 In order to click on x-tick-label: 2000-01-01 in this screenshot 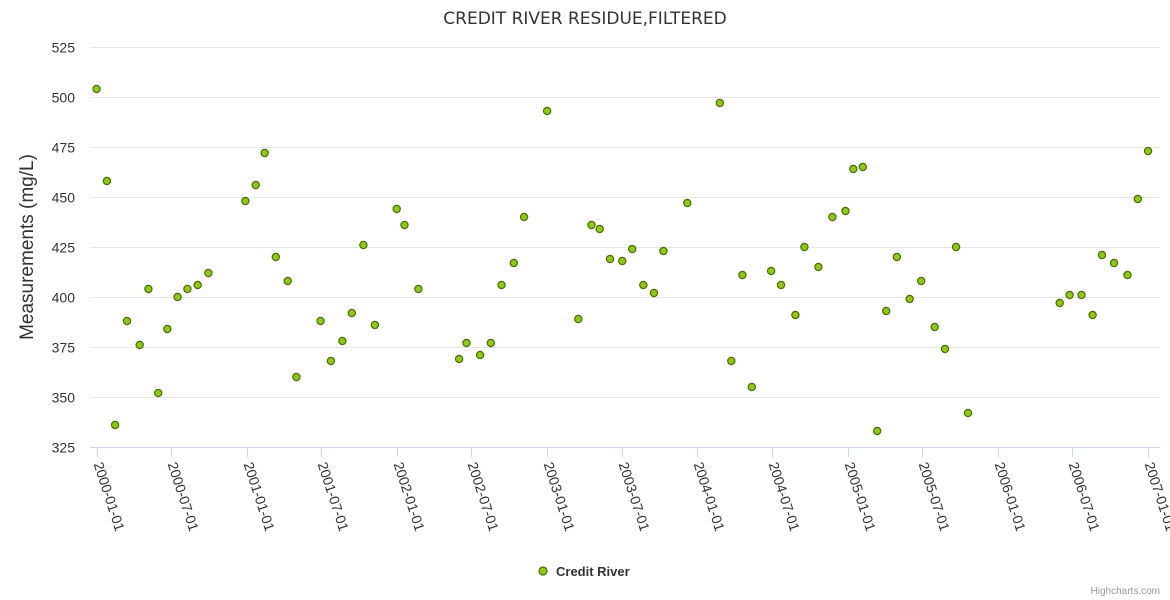, I will do `click(109, 496)`.